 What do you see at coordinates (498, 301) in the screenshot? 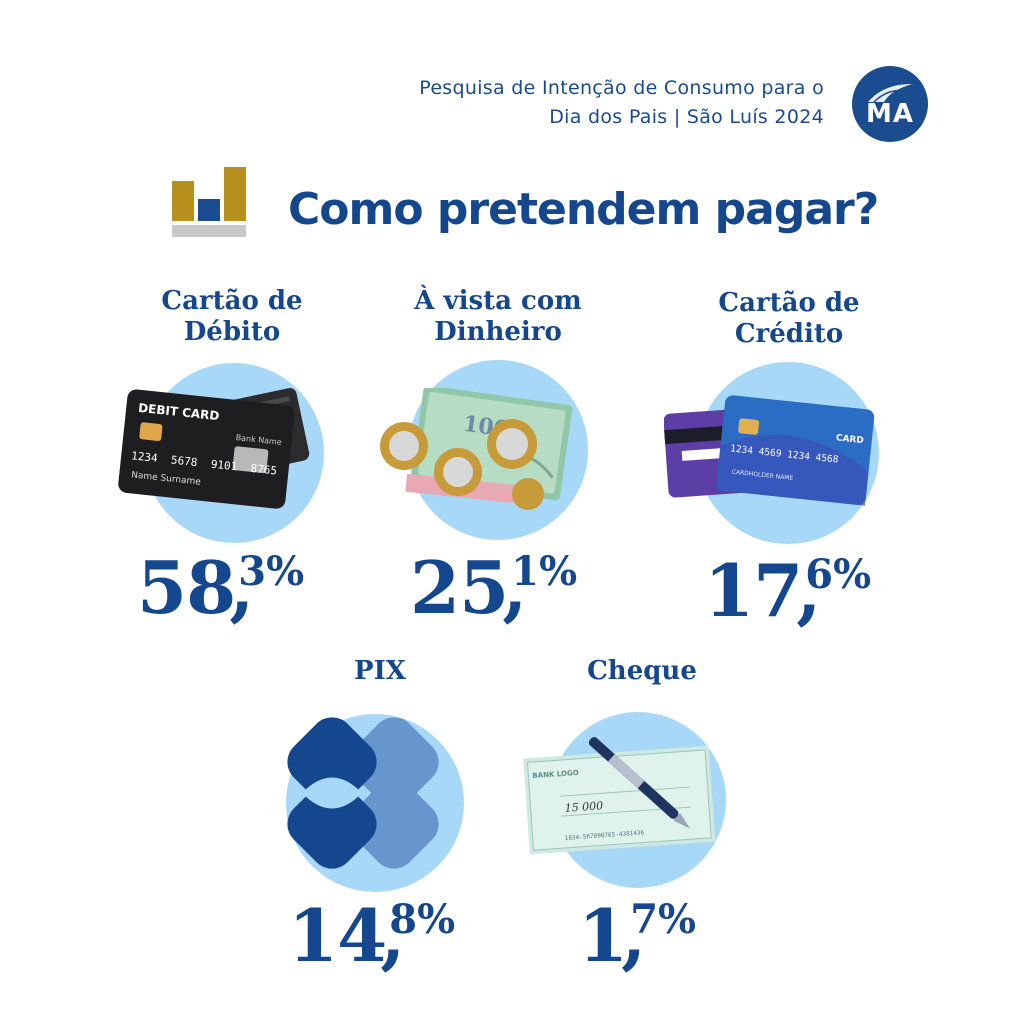
I see `label-line-1: À vista com` at bounding box center [498, 301].